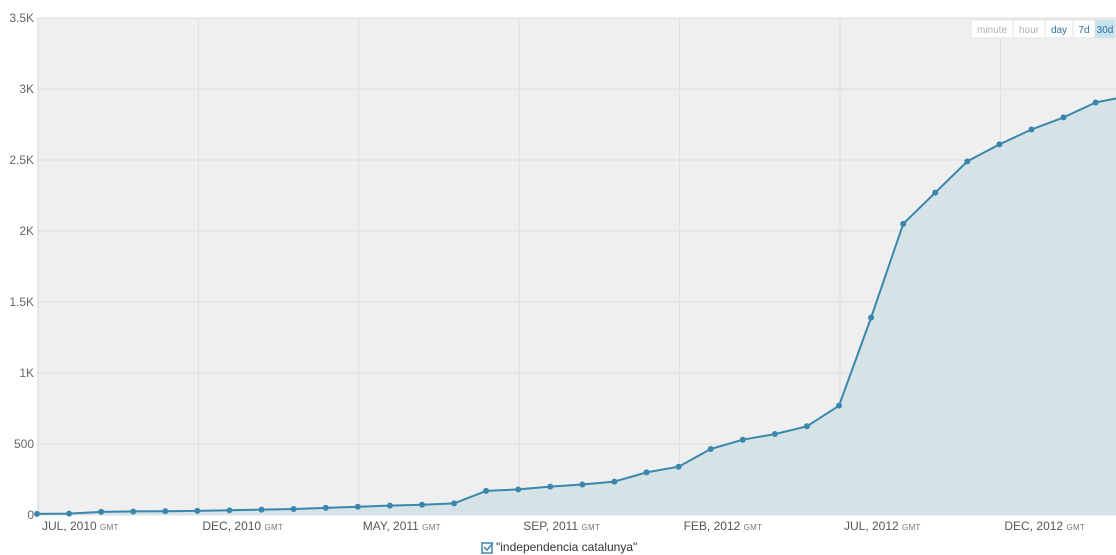 This screenshot has height=555, width=1116. Describe the element at coordinates (80, 526) in the screenshot. I see `x-tick-label: JUL, 2010 GMT` at that location.